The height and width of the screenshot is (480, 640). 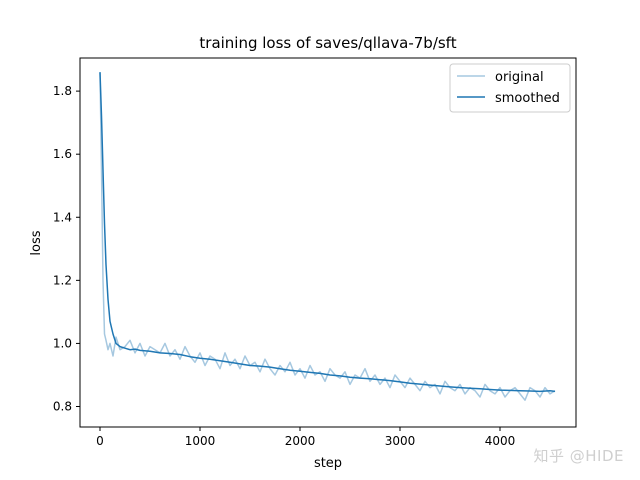 What do you see at coordinates (62, 343) in the screenshot?
I see `y-tick-label: 1.0` at bounding box center [62, 343].